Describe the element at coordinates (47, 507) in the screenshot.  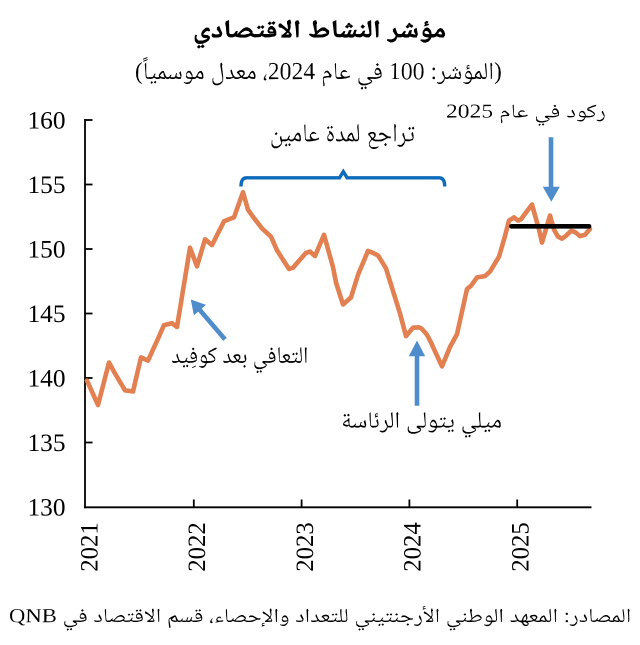
I see `svg-text: 130` at that location.